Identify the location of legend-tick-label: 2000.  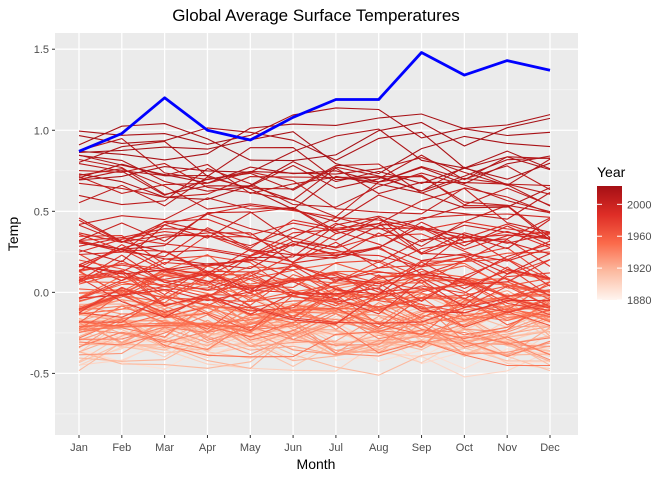
(639, 205).